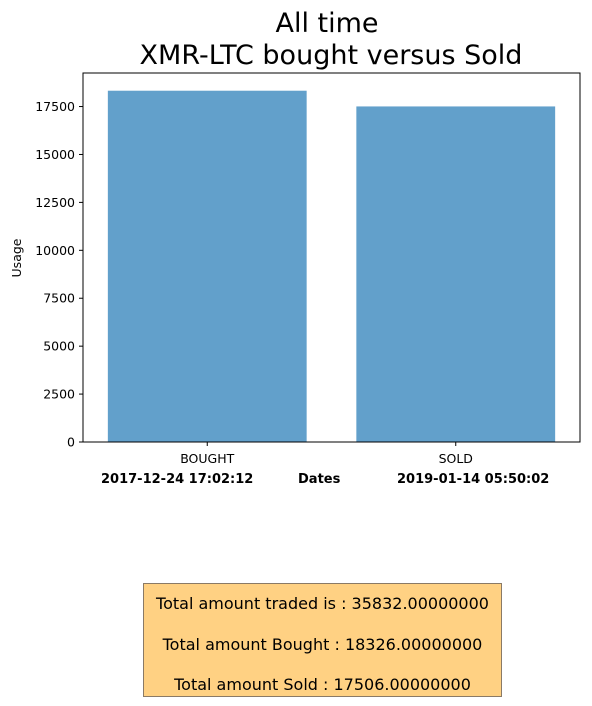 This screenshot has width=592, height=706. I want to click on x-axis-label: Dates, so click(319, 479).